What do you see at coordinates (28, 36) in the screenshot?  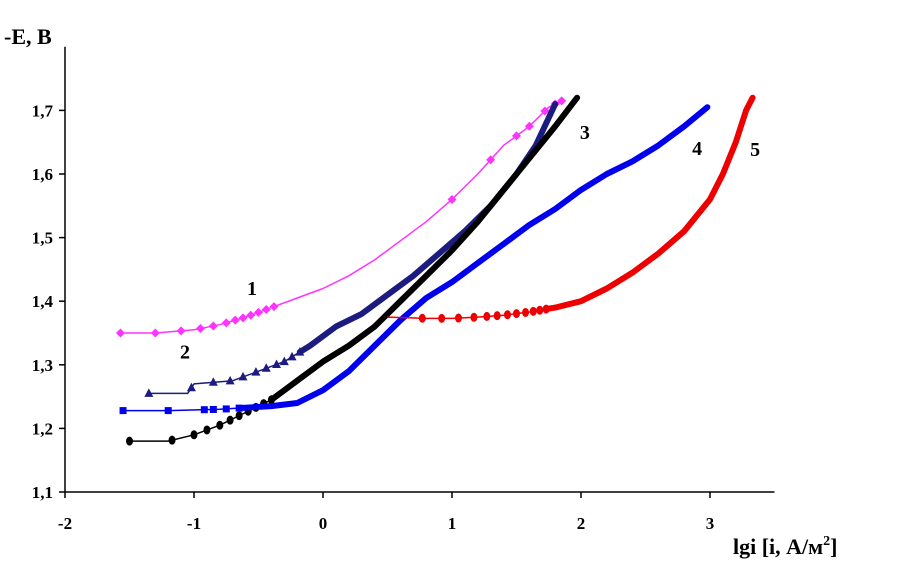 I see `y-axis-title: -E, B` at bounding box center [28, 36].